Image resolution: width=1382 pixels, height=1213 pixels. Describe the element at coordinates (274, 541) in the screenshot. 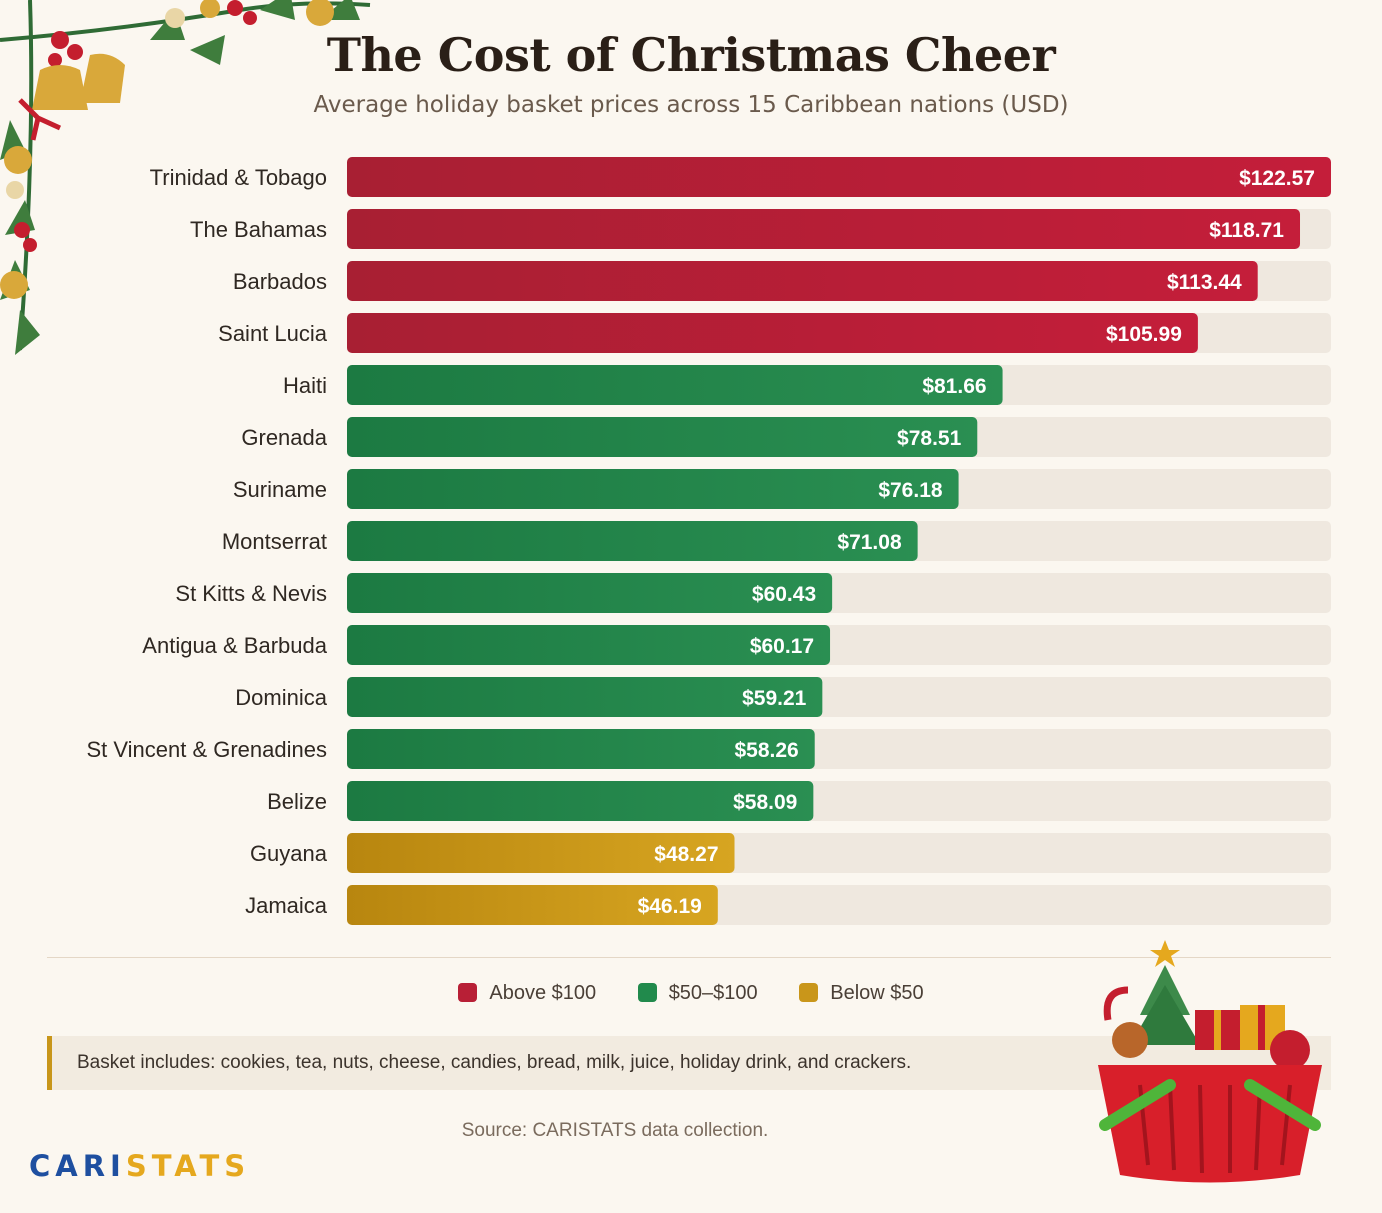

I see `category-label: Montserrat` at that location.